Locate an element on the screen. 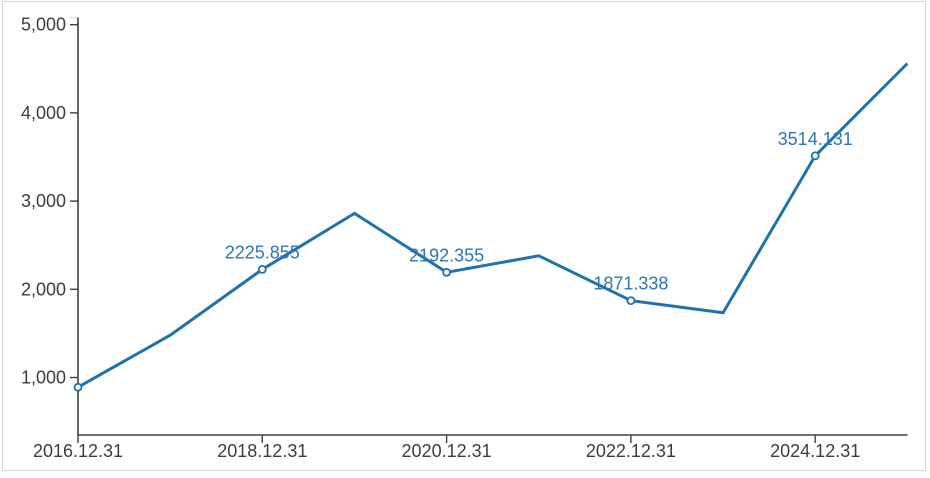 This screenshot has height=478, width=930. x-tick-label: 2020.12.31 is located at coordinates (447, 451).